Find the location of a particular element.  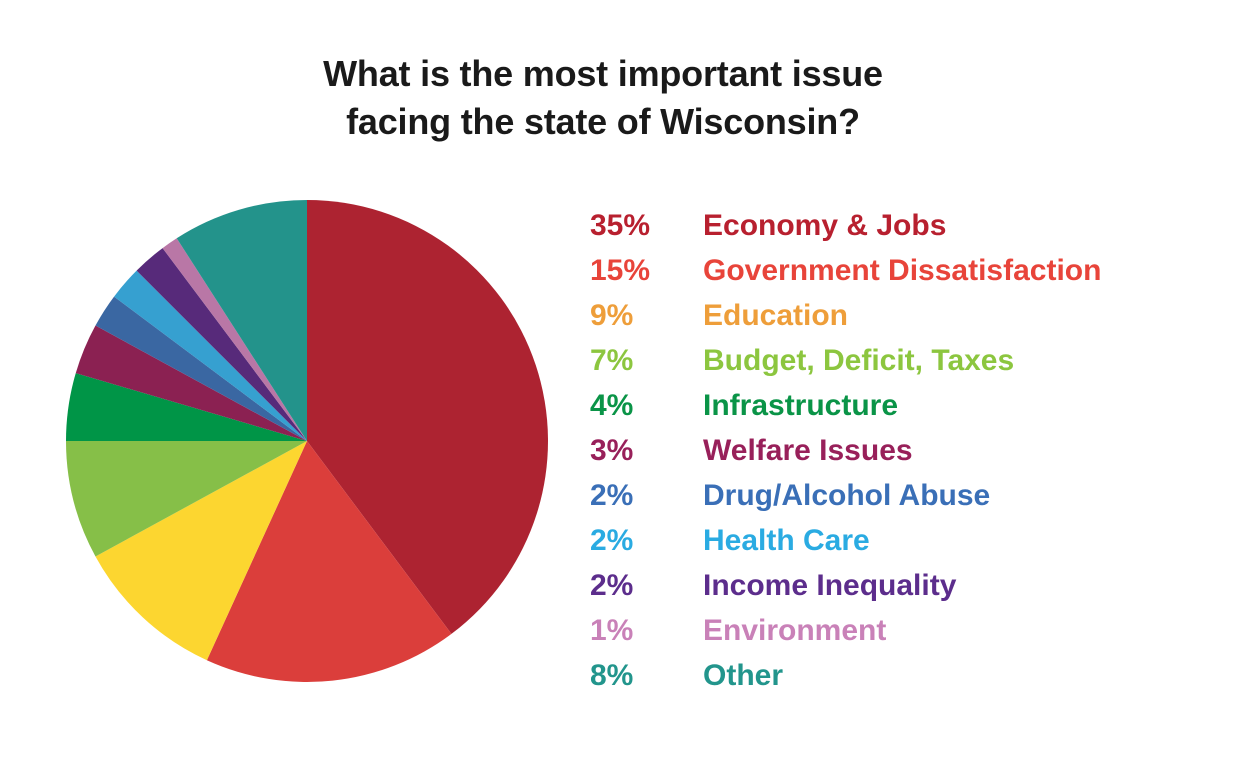

legend-item: 4% Infrastructure is located at coordinates (845, 405).